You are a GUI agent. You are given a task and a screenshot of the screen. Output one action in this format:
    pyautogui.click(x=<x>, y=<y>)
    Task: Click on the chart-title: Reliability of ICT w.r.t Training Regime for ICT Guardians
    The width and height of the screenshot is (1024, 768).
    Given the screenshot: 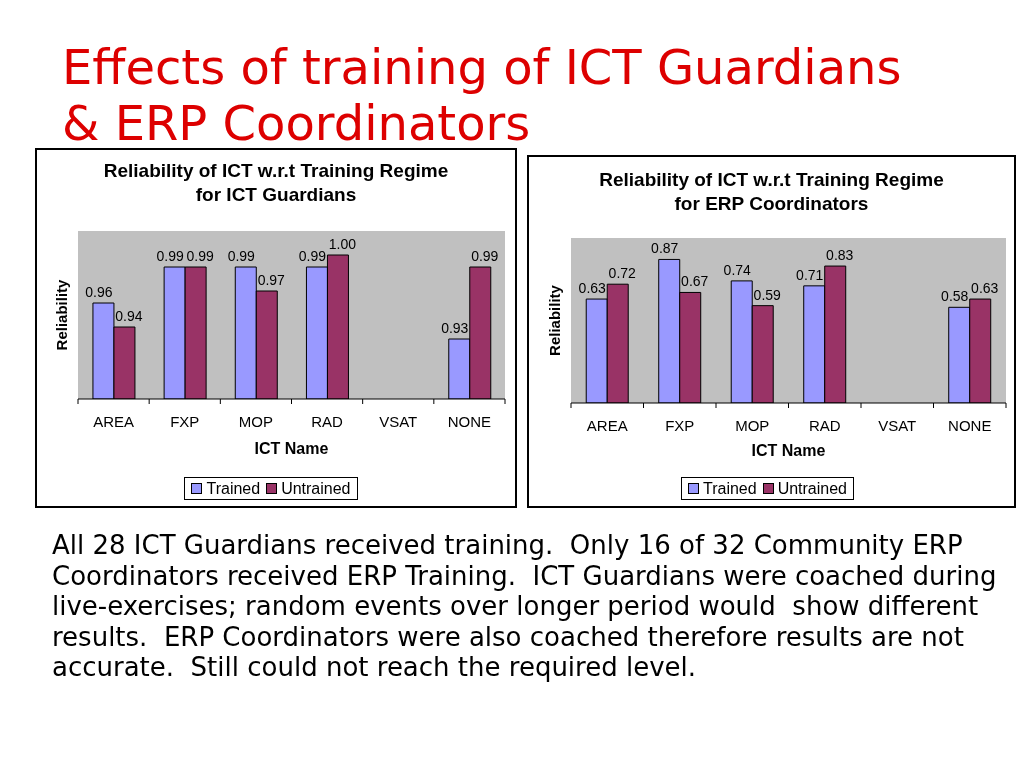 What is the action you would take?
    pyautogui.click(x=276, y=183)
    